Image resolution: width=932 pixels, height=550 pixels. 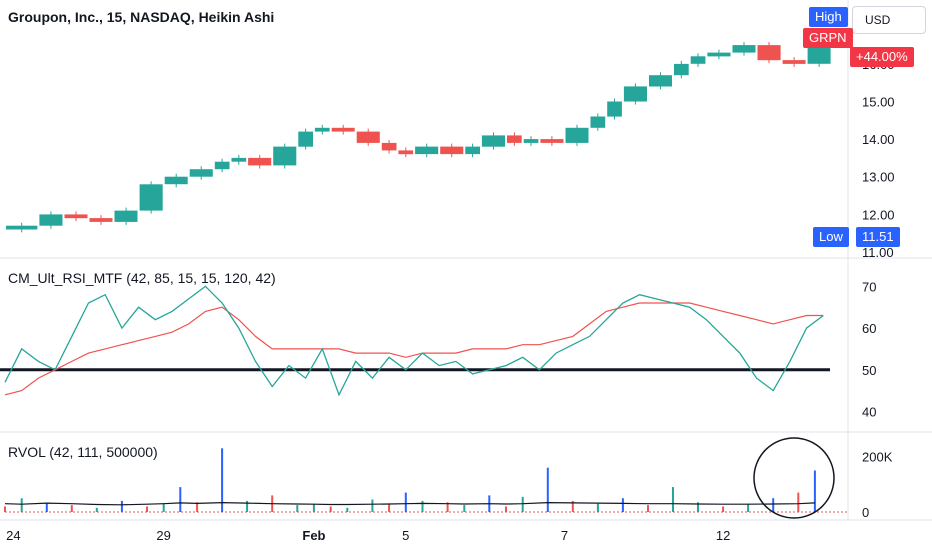 I want to click on currency-selector: USD, so click(x=889, y=20).